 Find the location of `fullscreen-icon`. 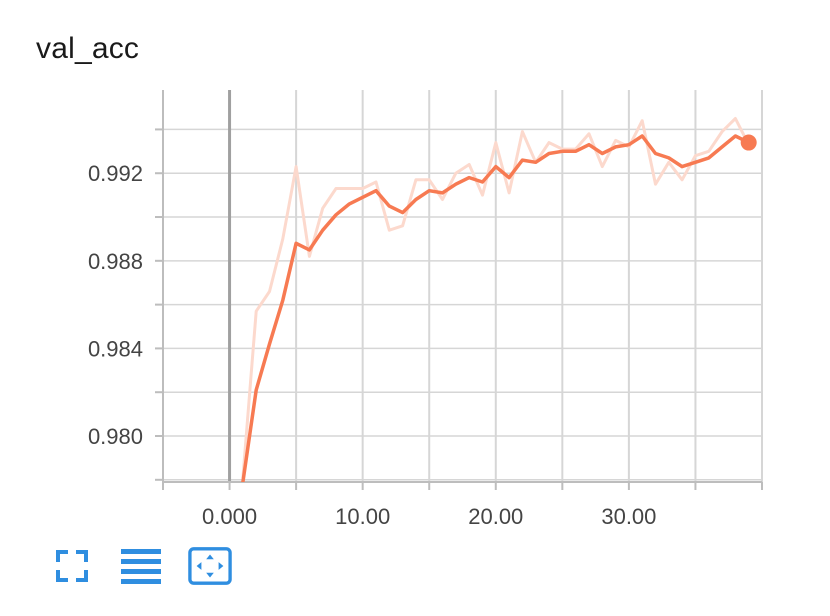

fullscreen-icon is located at coordinates (72, 566).